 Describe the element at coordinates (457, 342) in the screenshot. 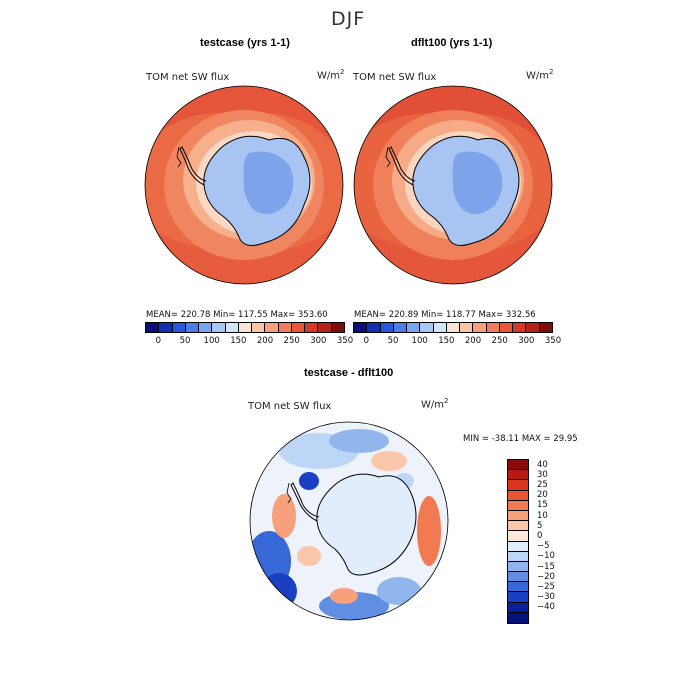

I see `panel-2-colorbar-ticks: 0 50 100 150 200 250 300 350` at that location.